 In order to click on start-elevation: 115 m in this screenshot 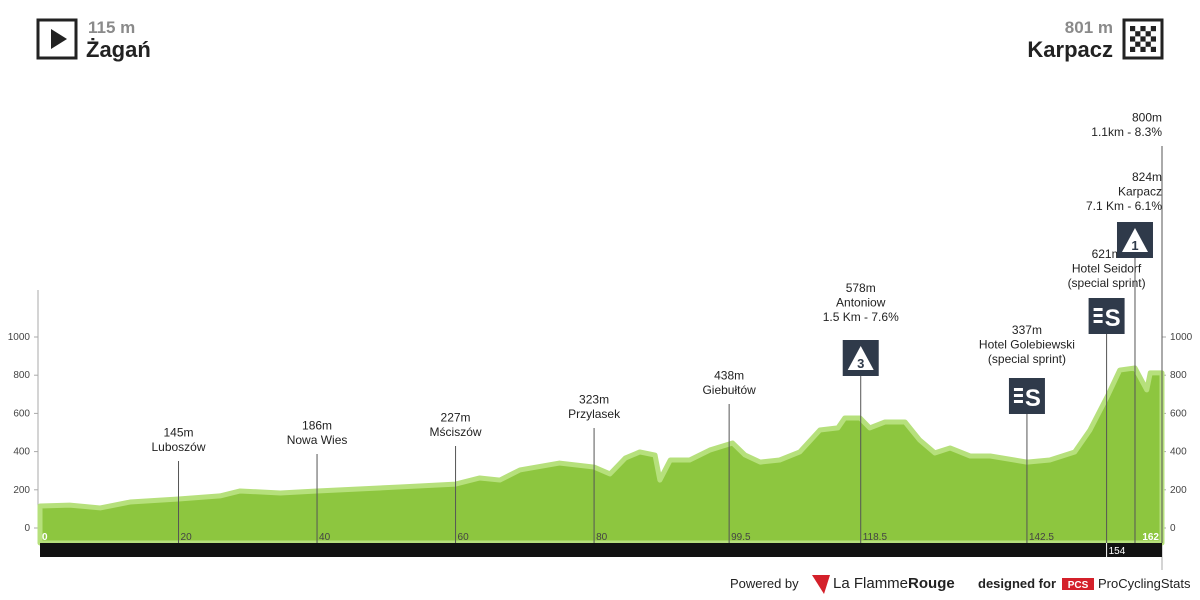, I will do `click(111, 27)`.